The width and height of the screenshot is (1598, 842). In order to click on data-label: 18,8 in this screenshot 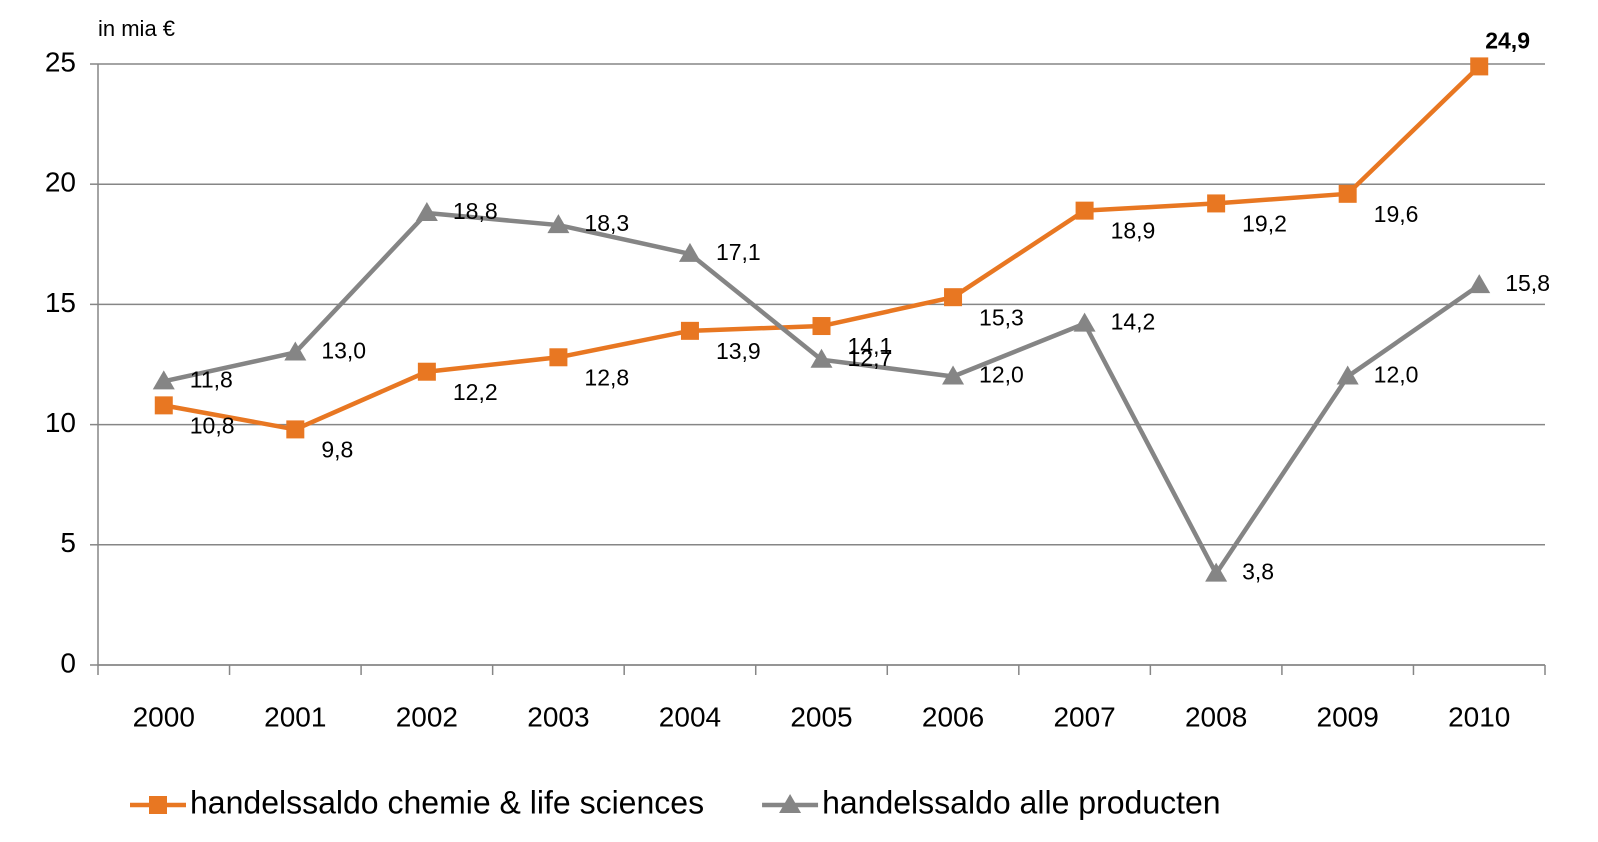, I will do `click(475, 211)`.